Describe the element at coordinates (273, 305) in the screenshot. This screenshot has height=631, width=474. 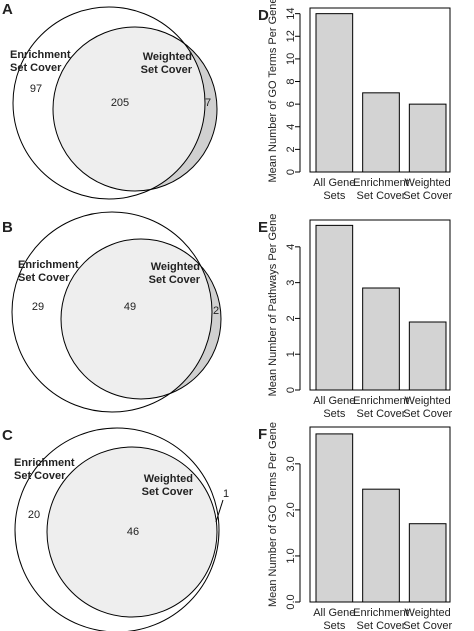
I see `y-axis-label: Mean Number of Pathways Per Gene` at that location.